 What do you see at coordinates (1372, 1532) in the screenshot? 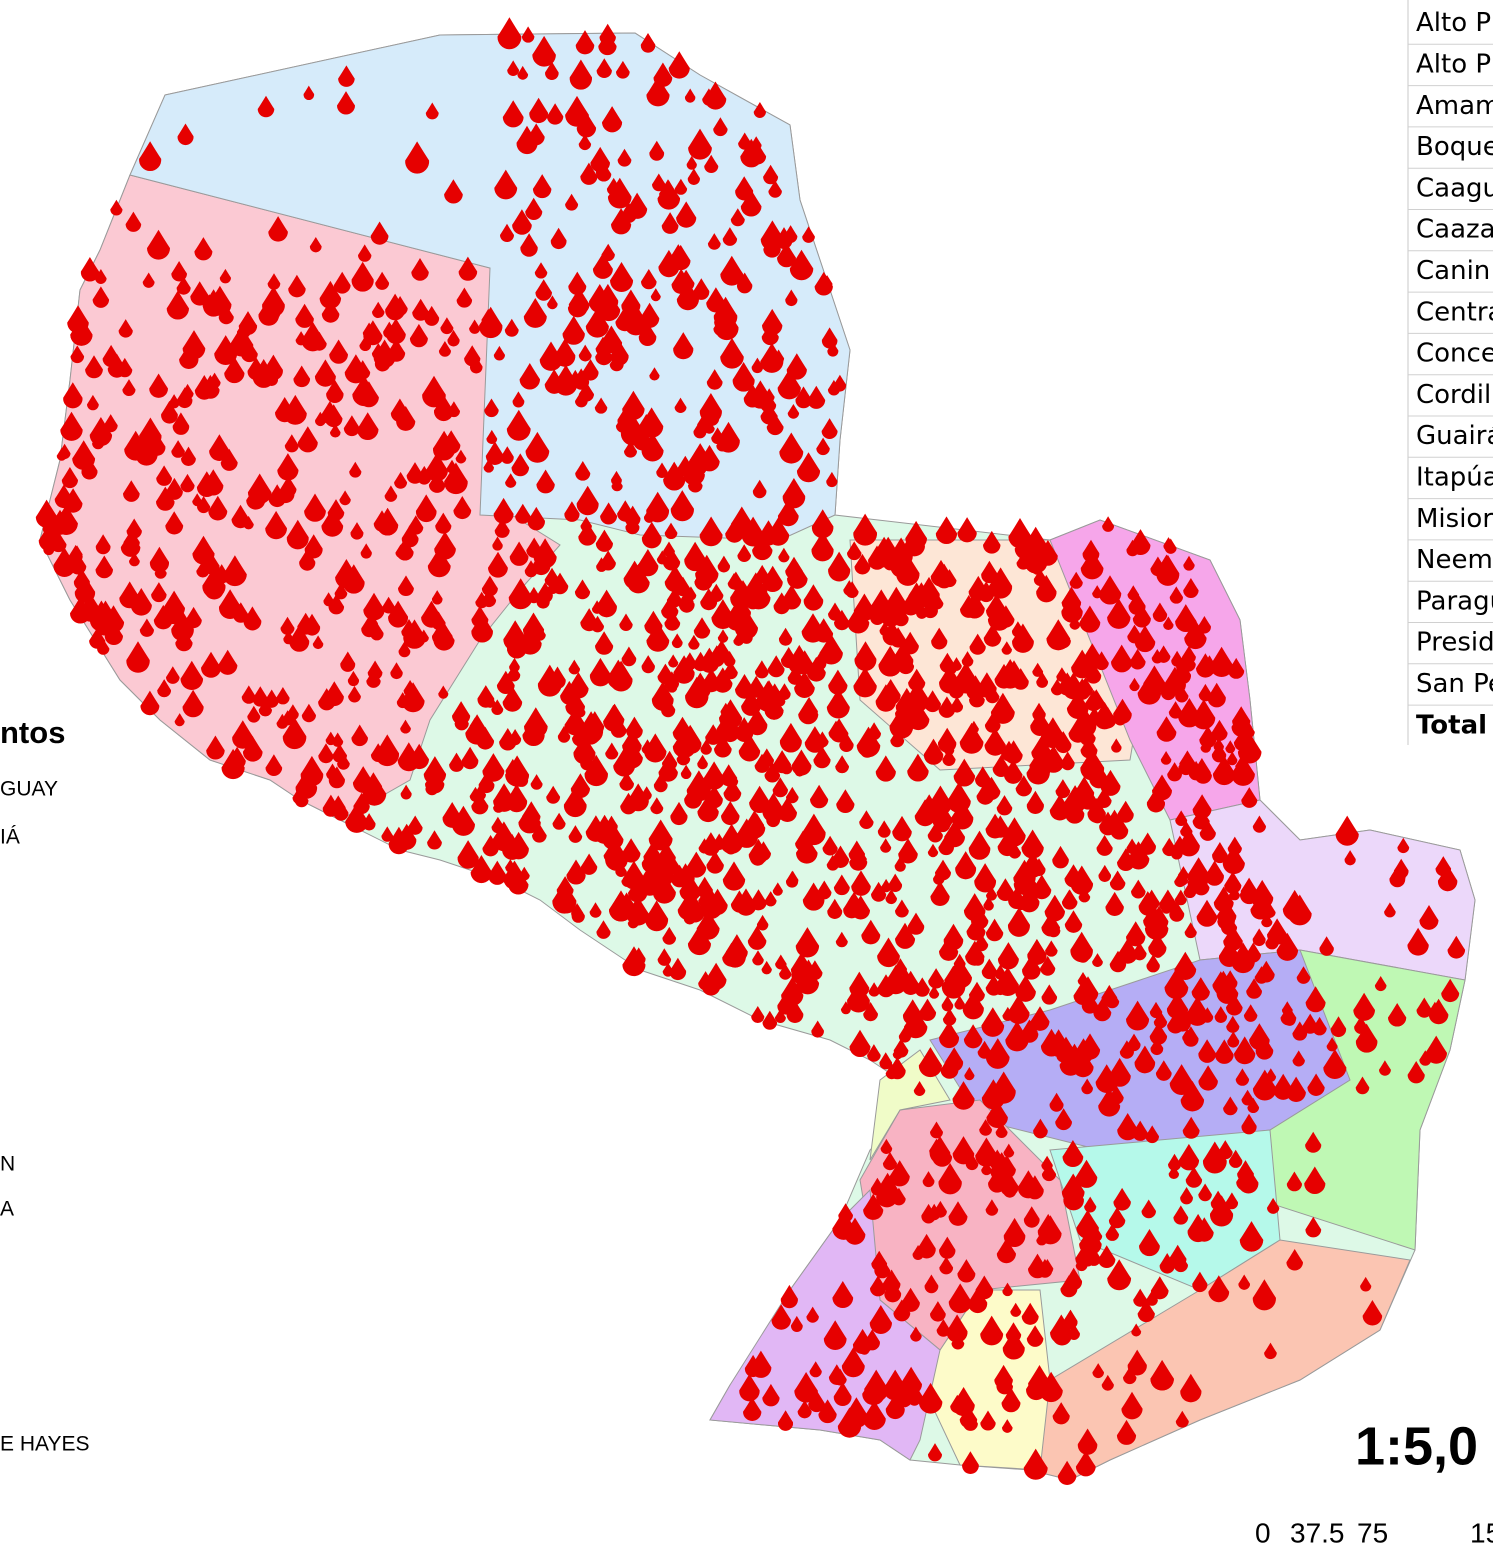
I see `scale-label: 75` at bounding box center [1372, 1532].